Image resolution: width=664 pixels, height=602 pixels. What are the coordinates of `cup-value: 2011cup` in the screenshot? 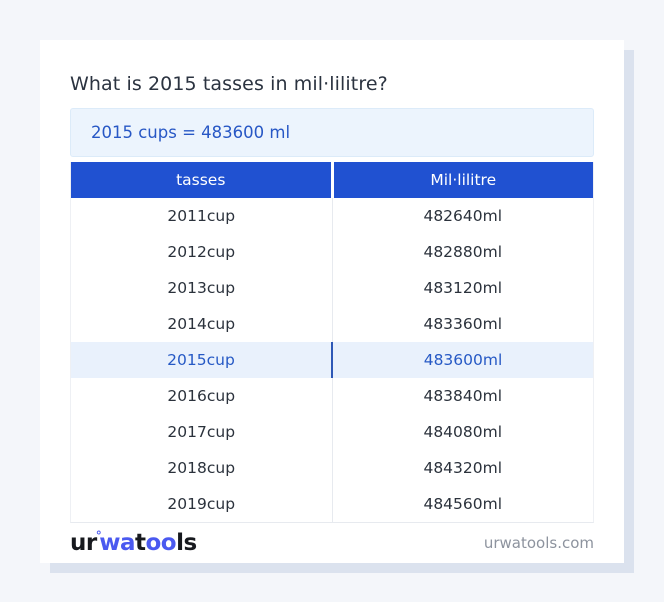 It's located at (202, 216).